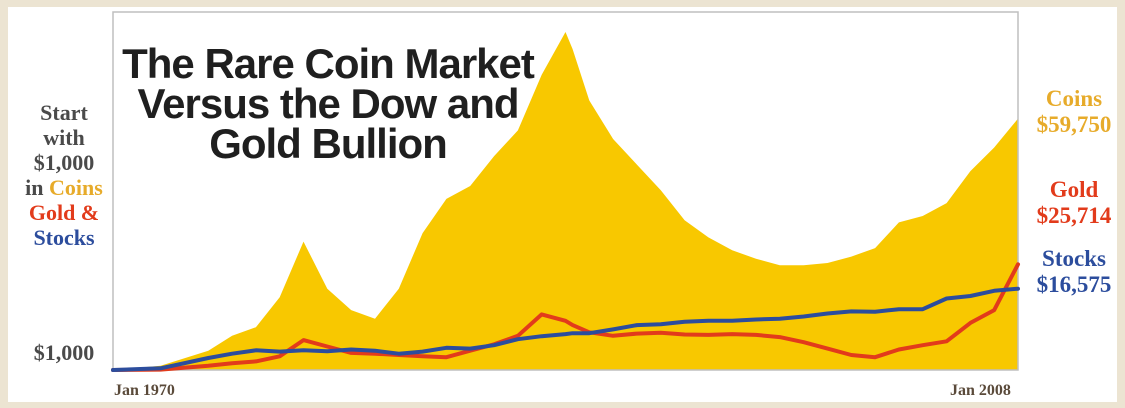 This screenshot has height=408, width=1125. Describe the element at coordinates (1074, 98) in the screenshot. I see `coins-name: Coins` at that location.